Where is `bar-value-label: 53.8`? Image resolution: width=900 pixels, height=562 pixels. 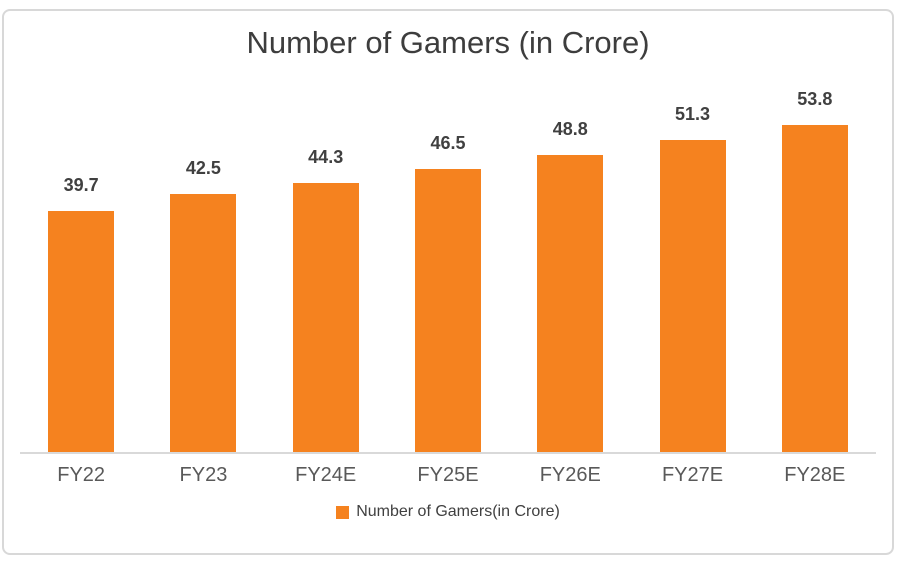
bar-value-label: 53.8 is located at coordinates (815, 99).